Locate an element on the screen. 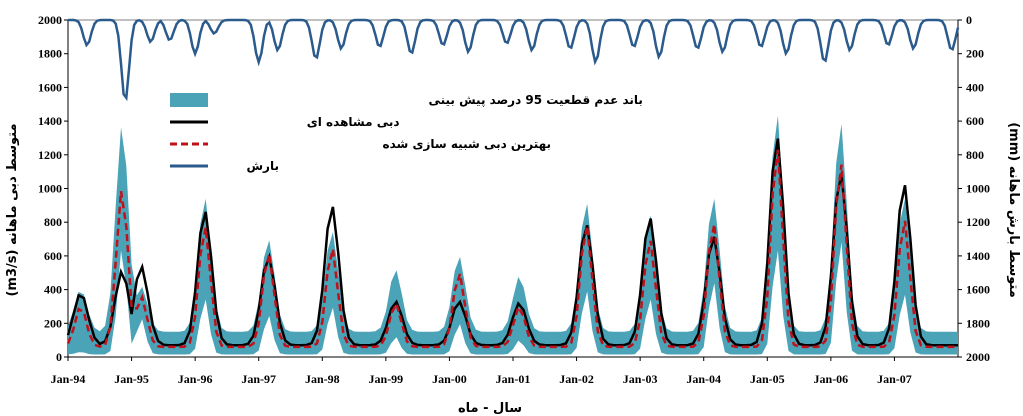  x-tick-label: Jan-04 is located at coordinates (703, 379).